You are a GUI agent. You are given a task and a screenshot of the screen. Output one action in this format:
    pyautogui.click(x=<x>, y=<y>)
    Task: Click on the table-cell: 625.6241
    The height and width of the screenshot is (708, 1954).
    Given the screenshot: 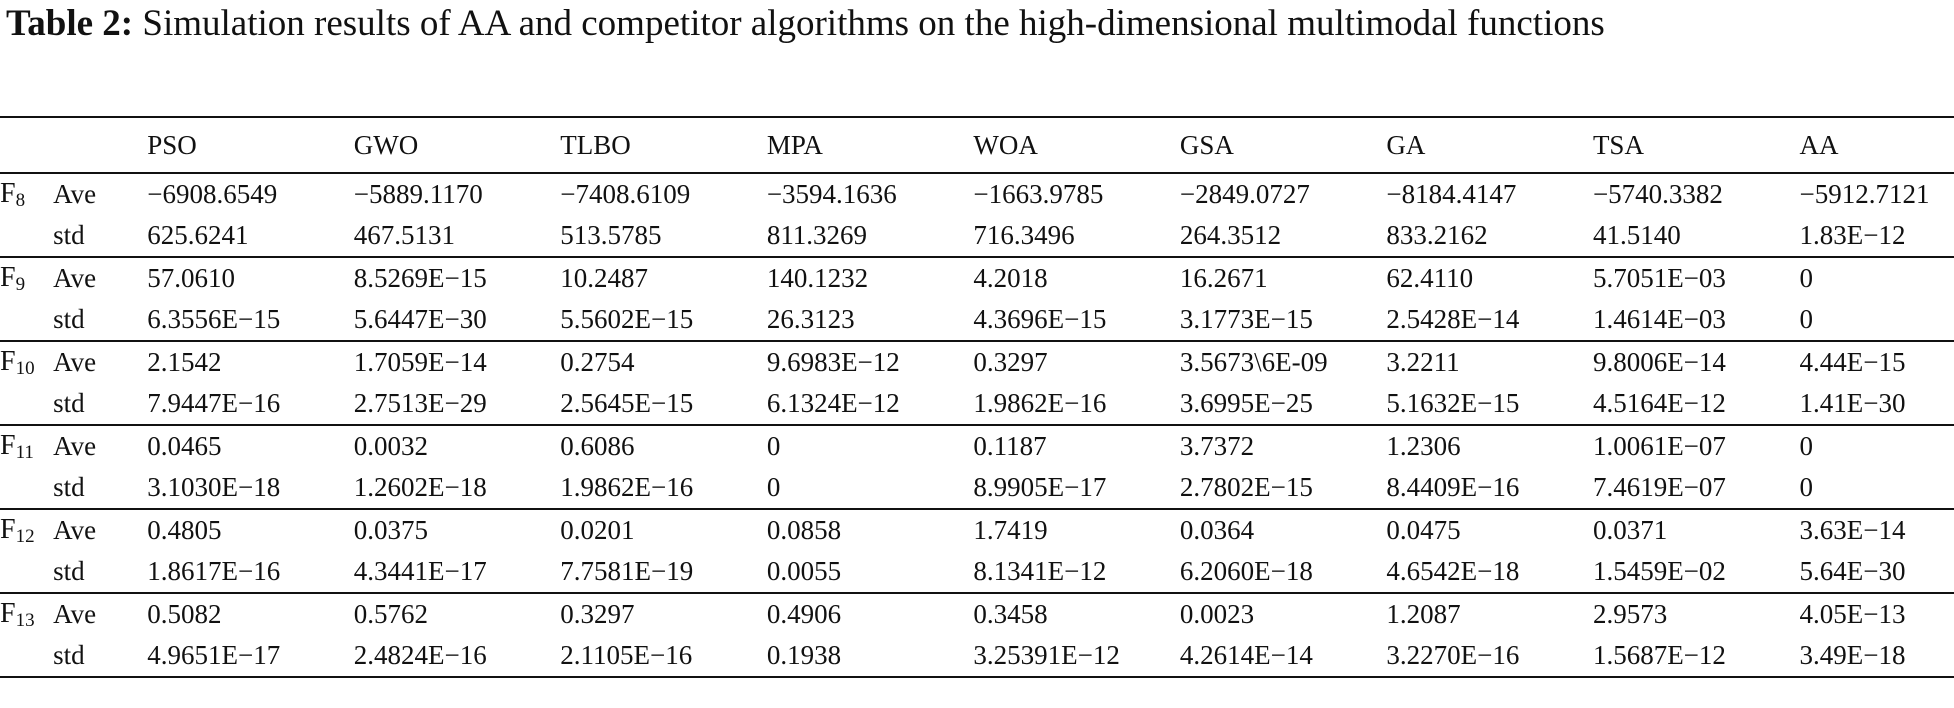 What is the action you would take?
    pyautogui.click(x=198, y=235)
    